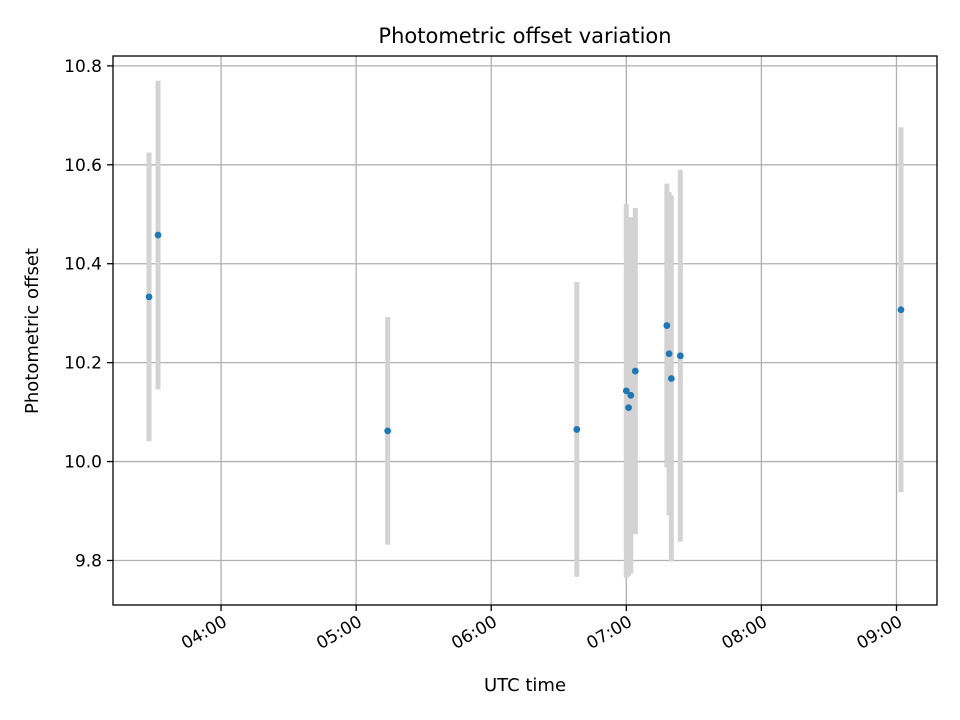  What do you see at coordinates (88, 314) in the screenshot?
I see `y-axis-ticks: 9.8 10.0 10.2 10.4 10.6 10.8` at bounding box center [88, 314].